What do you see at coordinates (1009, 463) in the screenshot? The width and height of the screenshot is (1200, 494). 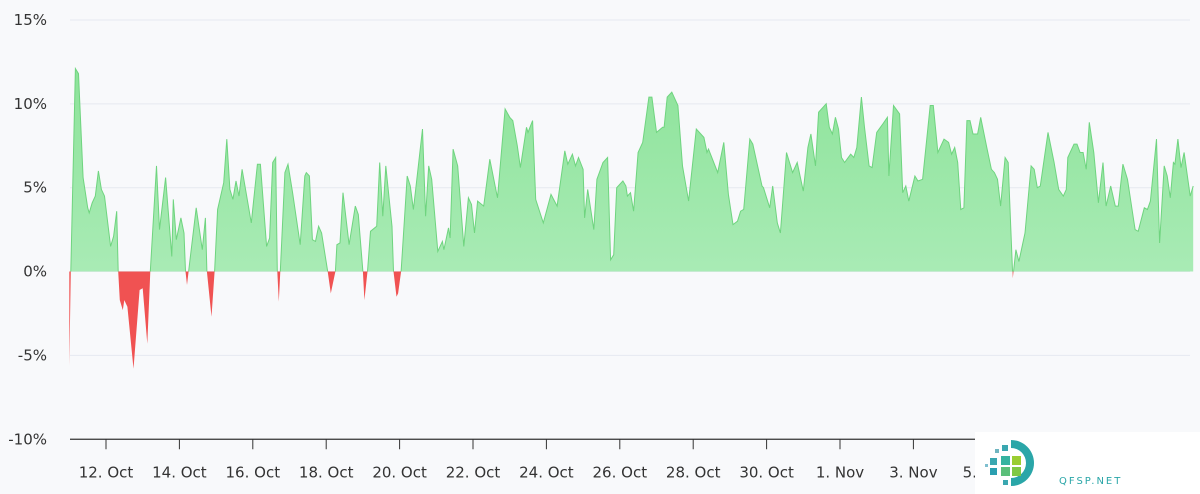 I see `logo-icon` at bounding box center [1009, 463].